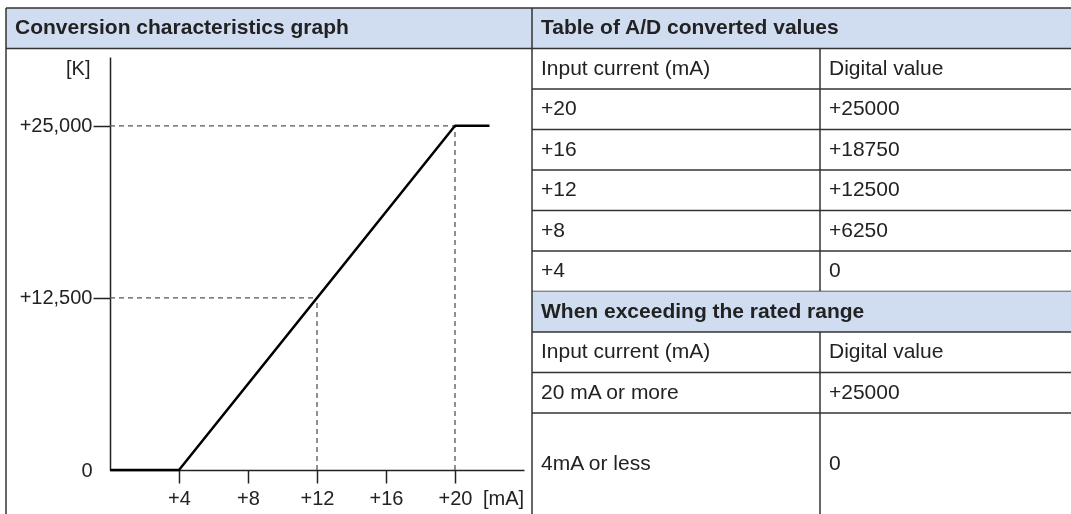 This screenshot has height=514, width=1071. I want to click on text: +8, so click(553, 229).